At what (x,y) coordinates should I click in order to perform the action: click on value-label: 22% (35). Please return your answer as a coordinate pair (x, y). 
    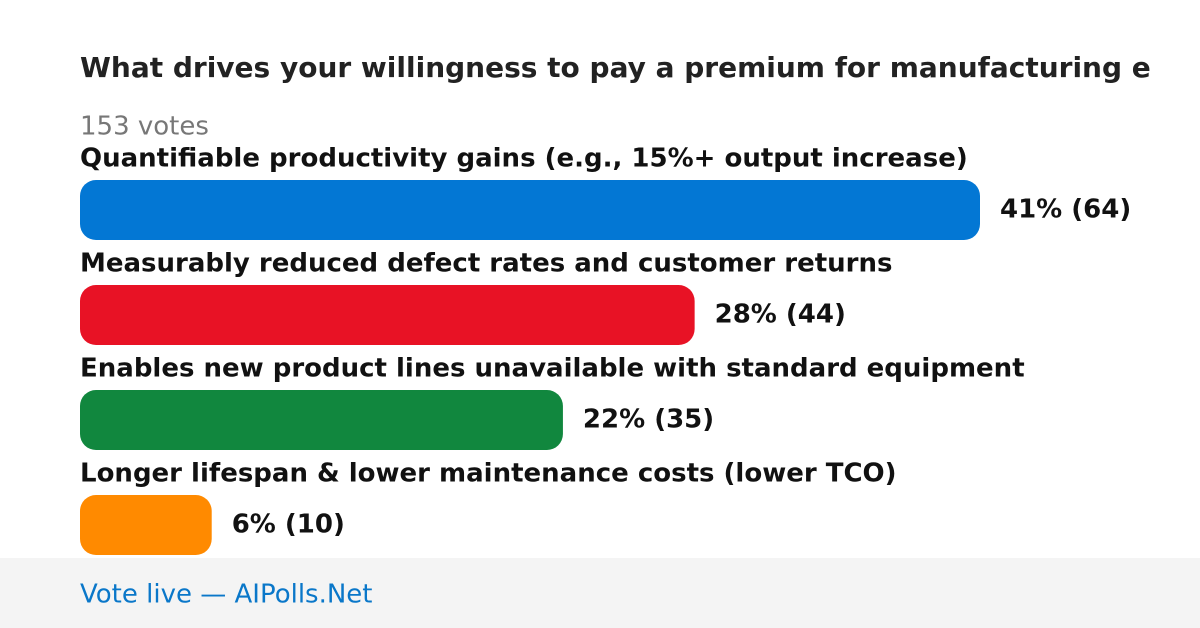
    Looking at the image, I should click on (648, 420).